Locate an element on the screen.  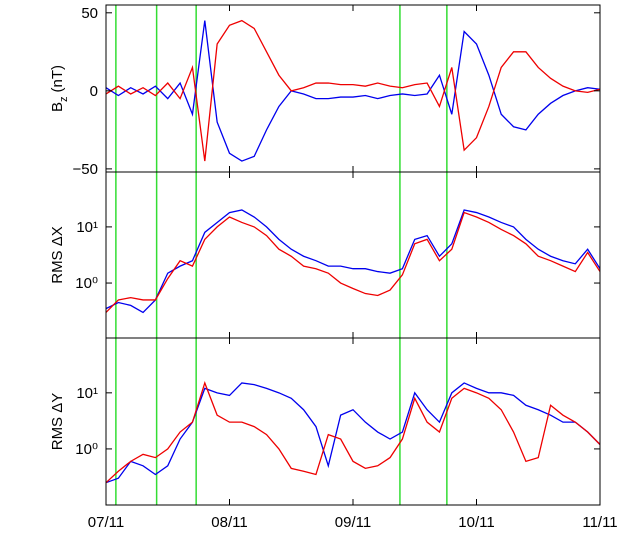
x-tick-label: 07/11 is located at coordinates (106, 522).